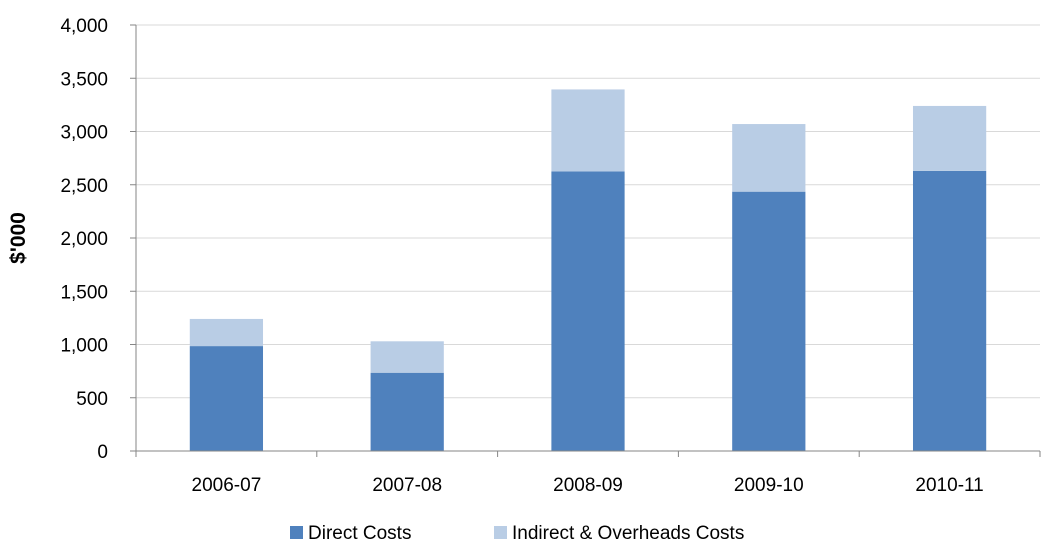  I want to click on x-tick-label: 2007-08, so click(407, 485).